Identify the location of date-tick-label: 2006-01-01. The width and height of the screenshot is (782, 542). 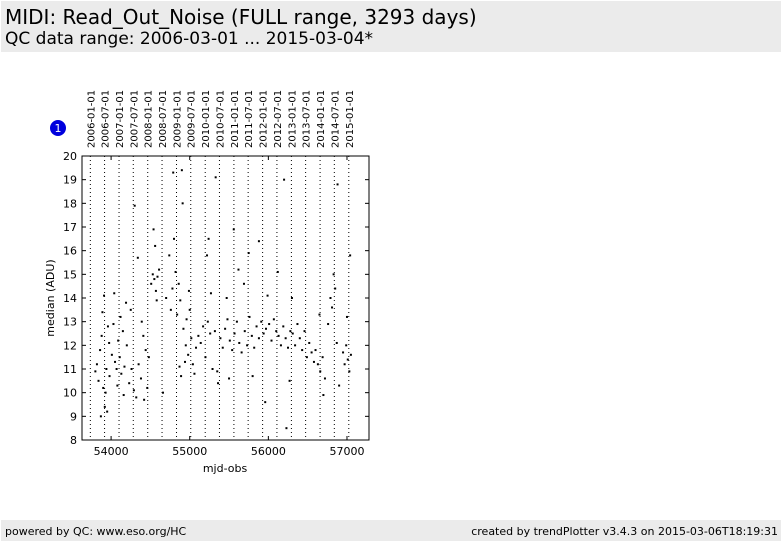
(91, 119).